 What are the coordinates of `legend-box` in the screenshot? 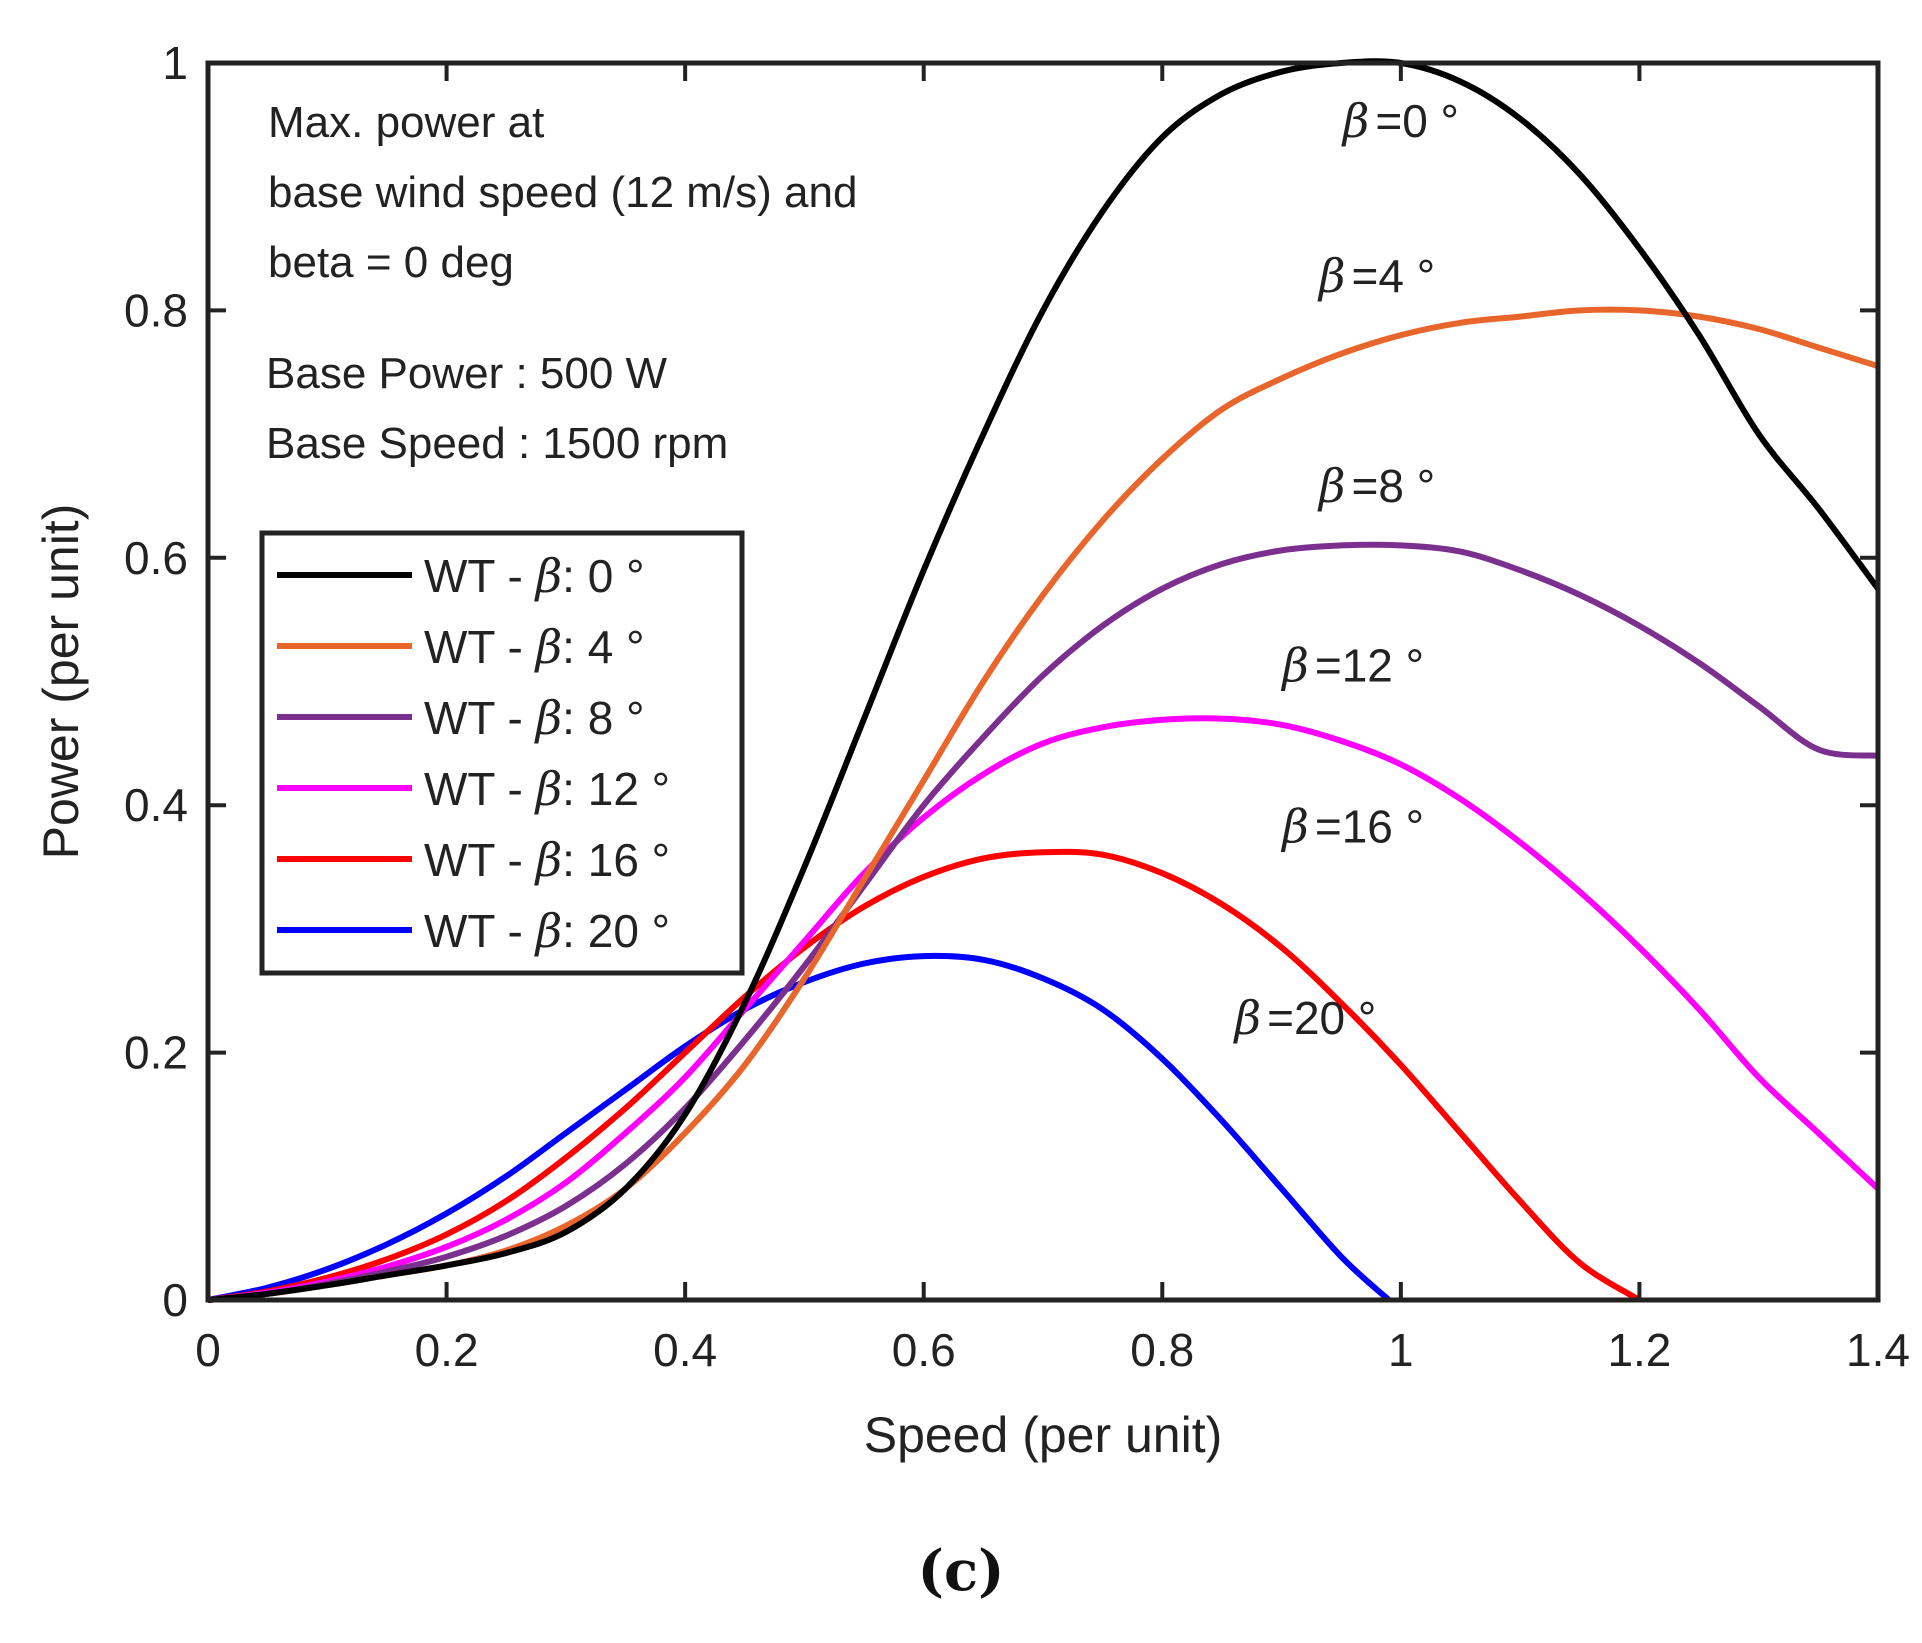 It's located at (502, 753).